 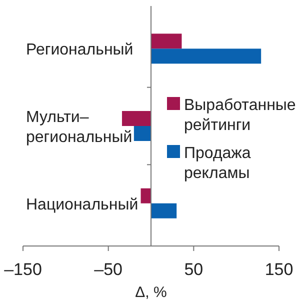 I want to click on x-tick-label: 150, so click(x=279, y=269).